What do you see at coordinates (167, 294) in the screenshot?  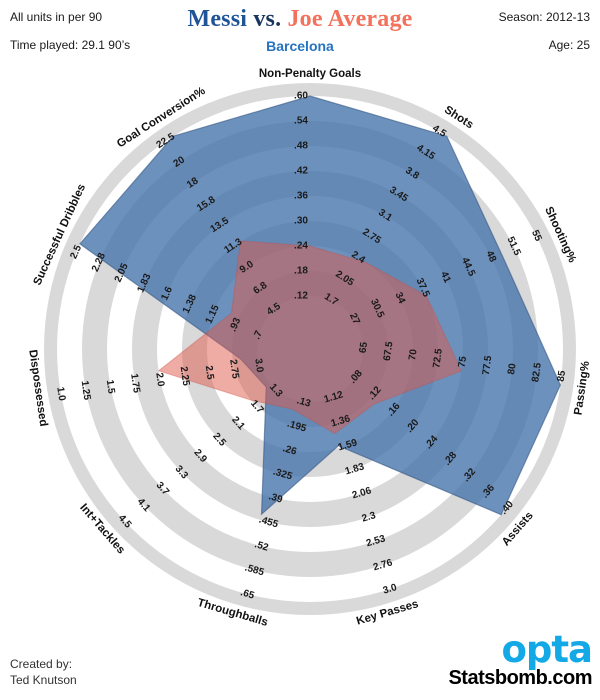 I see `tick-label: 1.6` at bounding box center [167, 294].